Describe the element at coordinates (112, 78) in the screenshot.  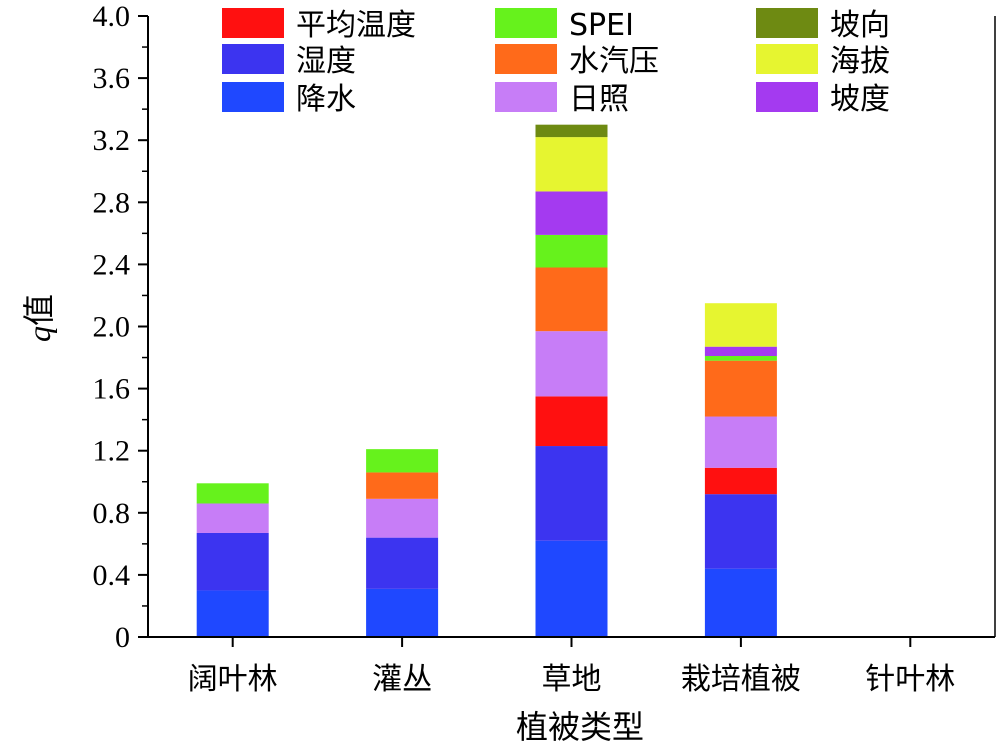
I see `y-tick-label: 3.6` at that location.